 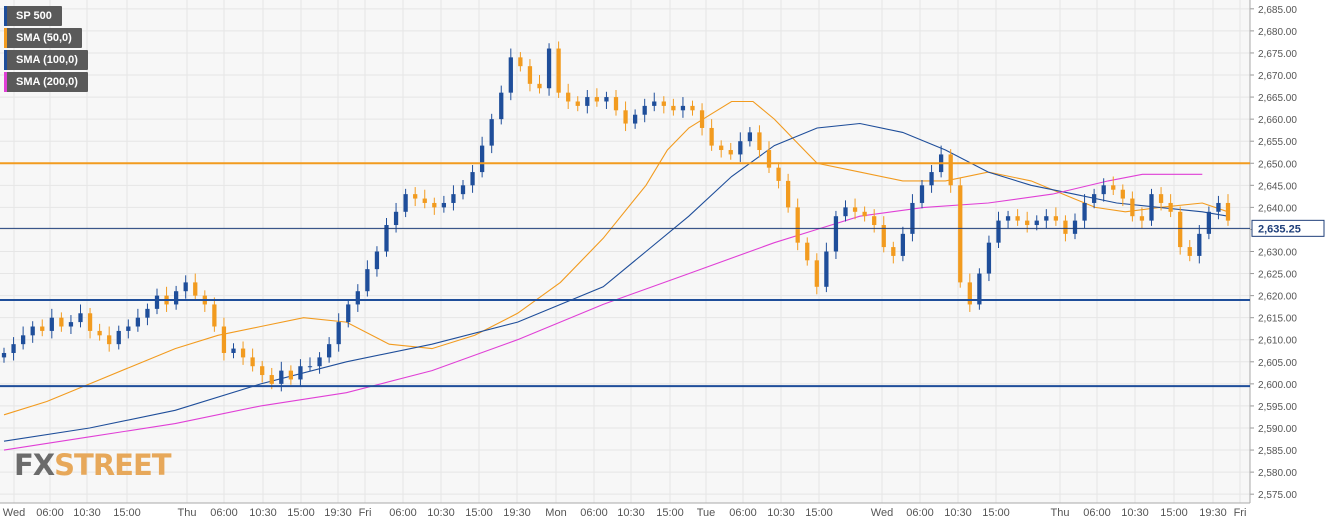 I want to click on y-tick-label: 2,665.00, so click(x=1277, y=98).